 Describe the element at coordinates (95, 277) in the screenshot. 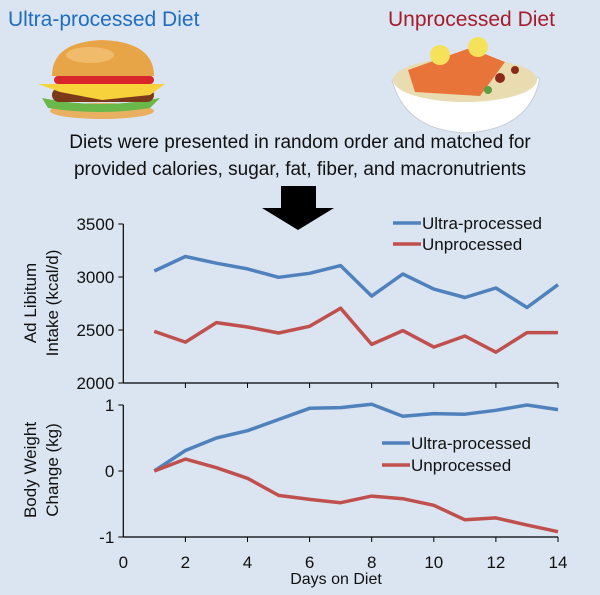

I see `y-tick-label: 3000` at that location.